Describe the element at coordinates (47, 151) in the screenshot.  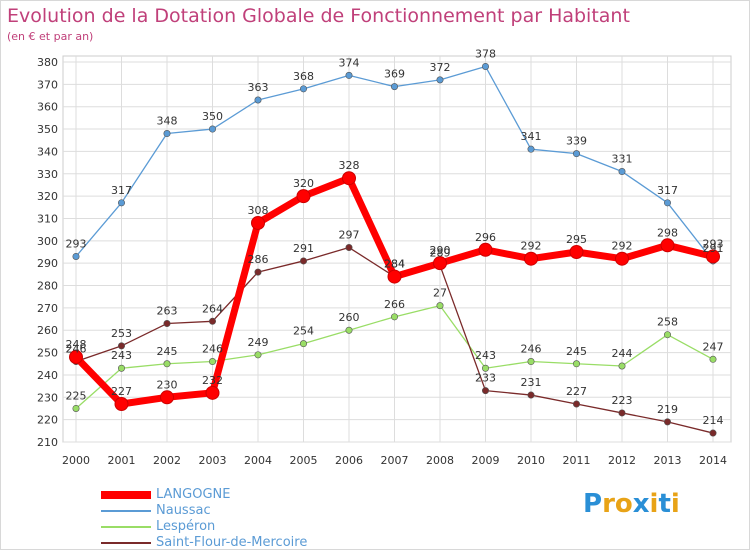
I see `y-tick-label: 340` at that location.